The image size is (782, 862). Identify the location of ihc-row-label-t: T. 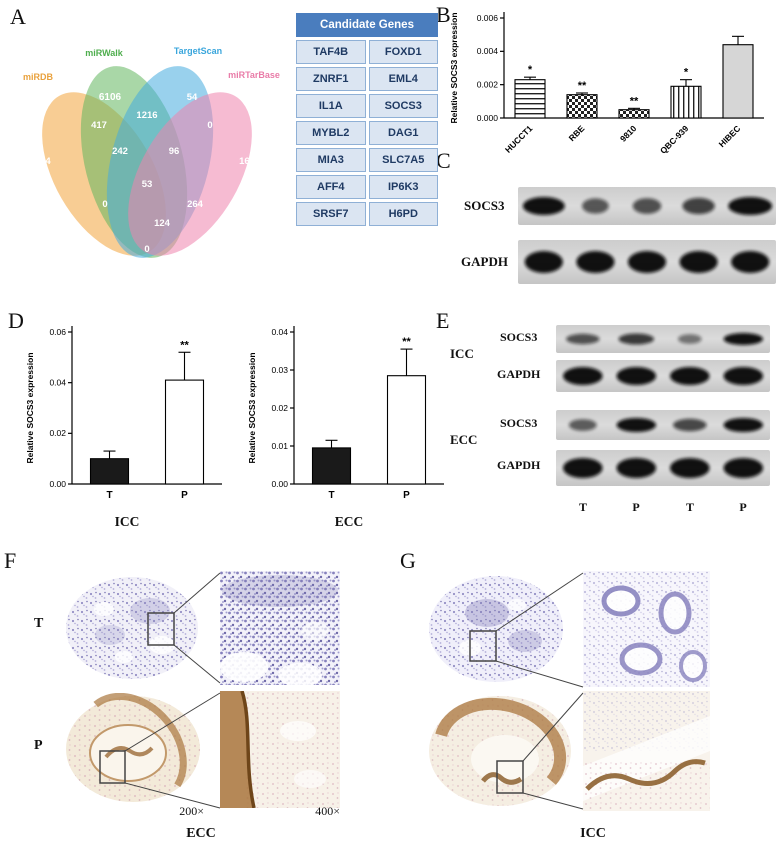
(39, 623).